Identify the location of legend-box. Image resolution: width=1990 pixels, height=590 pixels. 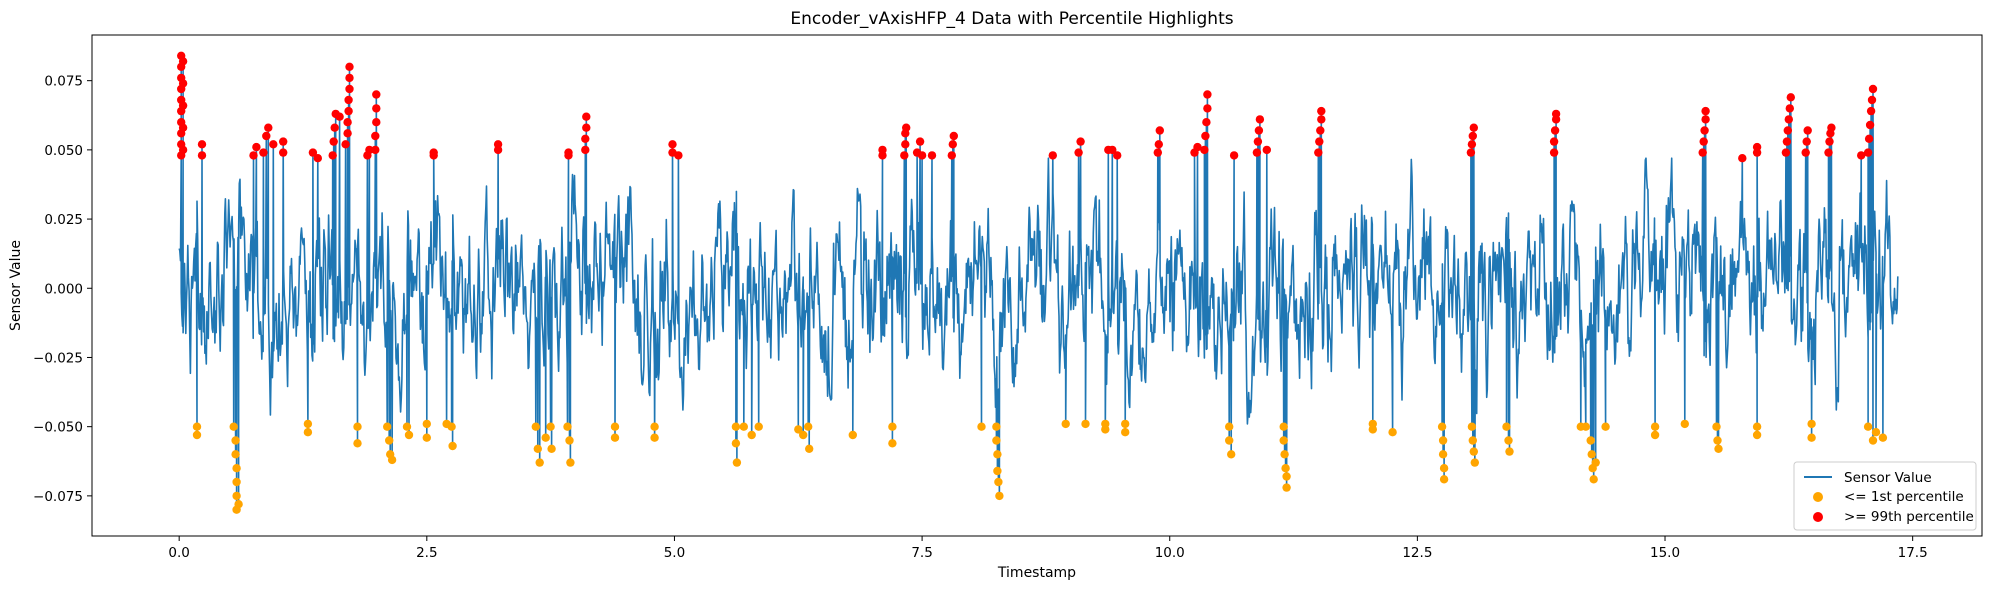
(1885, 496).